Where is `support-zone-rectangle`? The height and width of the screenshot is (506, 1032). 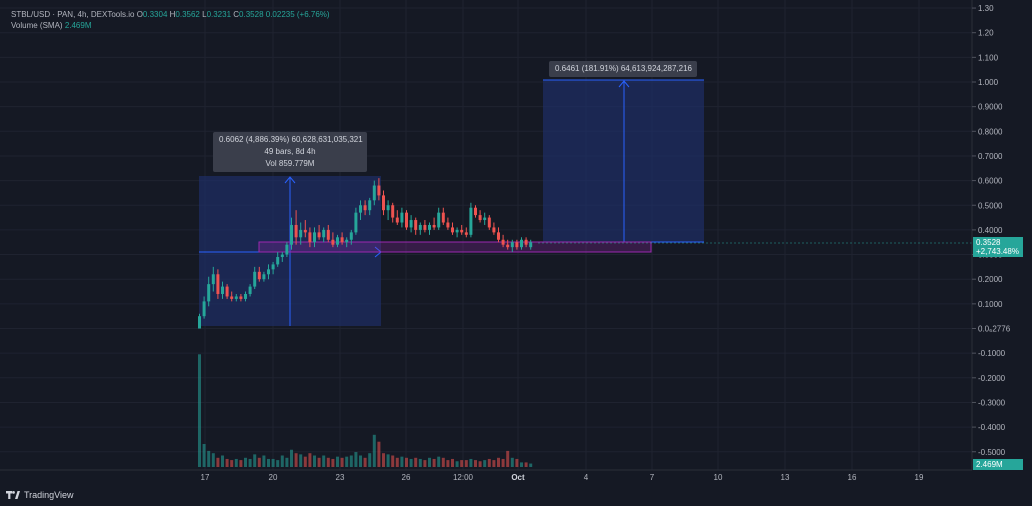
support-zone-rectangle is located at coordinates (455, 247).